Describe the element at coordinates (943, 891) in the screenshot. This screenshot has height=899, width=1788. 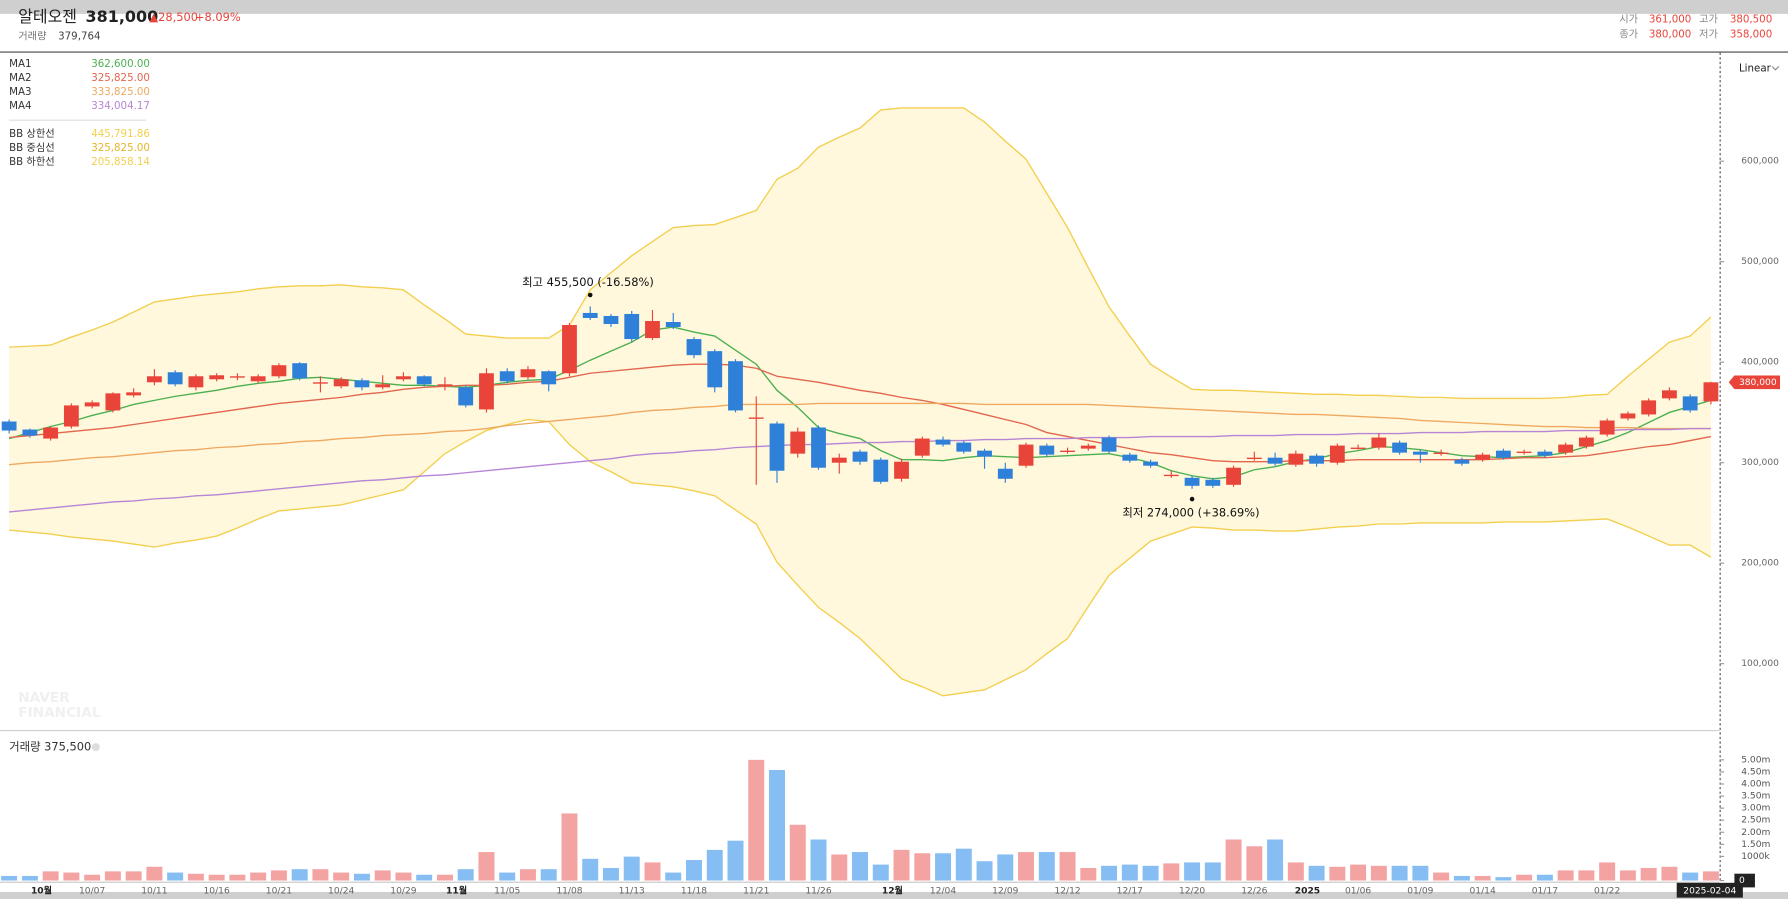
I see `x-tick-label: 12/04` at that location.